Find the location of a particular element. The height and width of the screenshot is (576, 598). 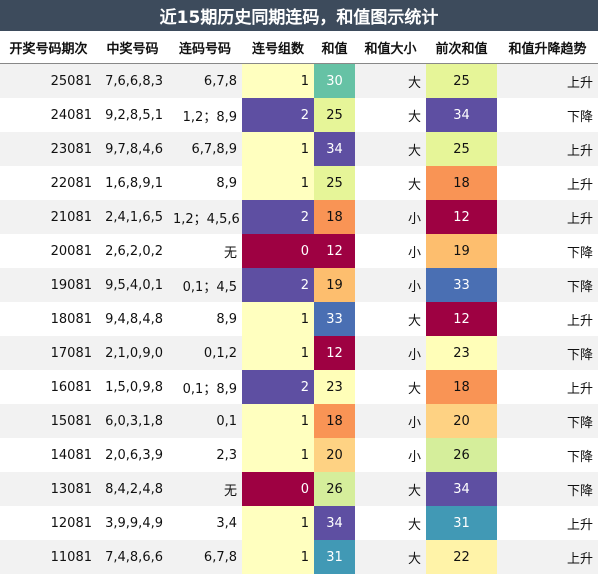

table-row: 22081 1,6,8,9,1 8,9 1 25 大 18 上升 is located at coordinates (299, 183).